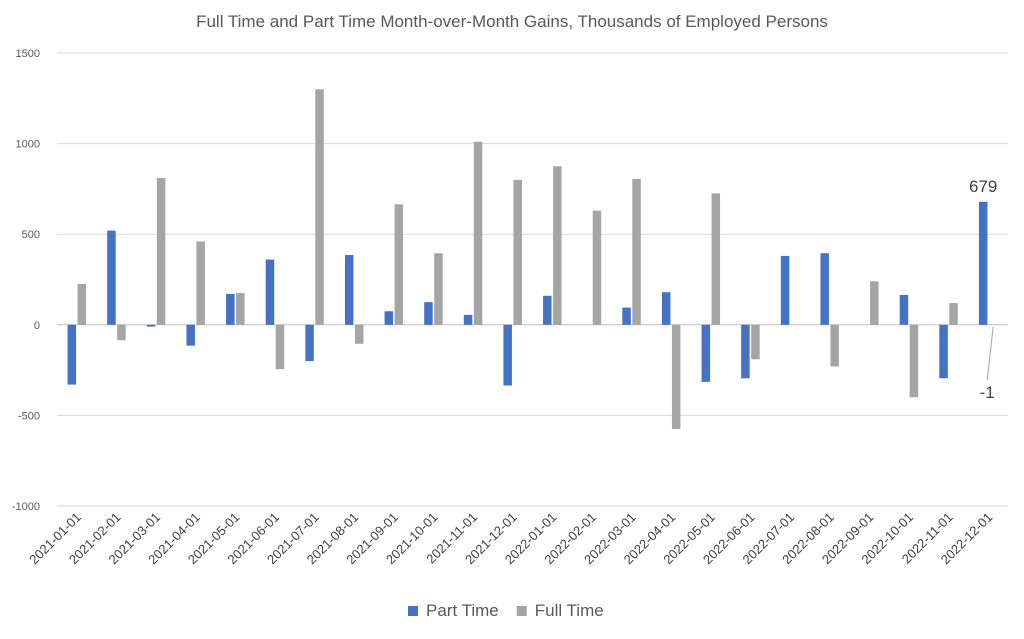 The image size is (1024, 639). Describe the element at coordinates (28, 54) in the screenshot. I see `y-tick-label: 1500` at that location.